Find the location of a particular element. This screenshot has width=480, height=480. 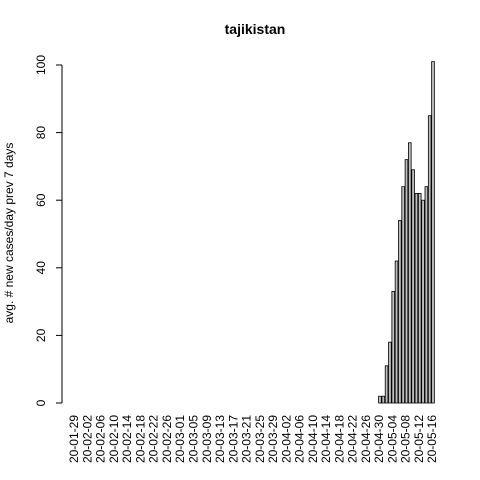

x-tick-label: 20-03-13 is located at coordinates (220, 439).